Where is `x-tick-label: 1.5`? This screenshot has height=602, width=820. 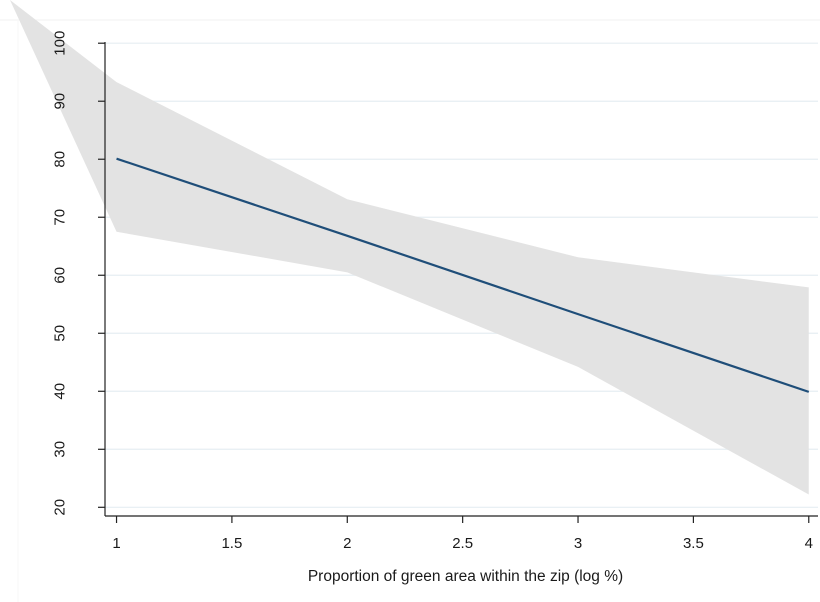 x-tick-label: 1.5 is located at coordinates (231, 543).